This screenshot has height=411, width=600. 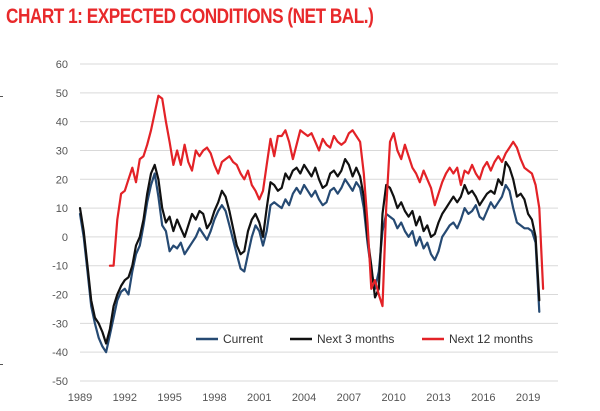 What do you see at coordinates (62, 151) in the screenshot?
I see `y-tick-label: 30` at bounding box center [62, 151].